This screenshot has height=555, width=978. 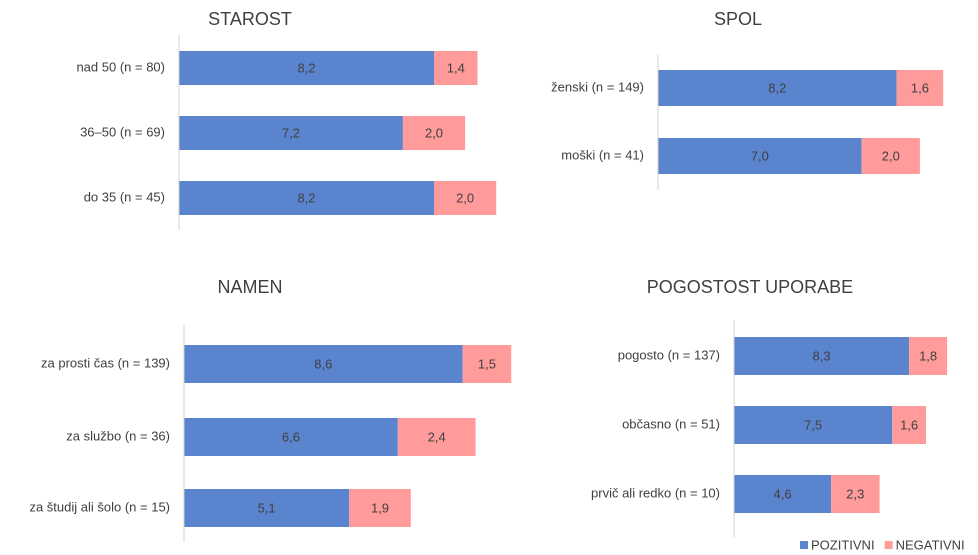 I want to click on value-label: 2,3, so click(x=855, y=493).